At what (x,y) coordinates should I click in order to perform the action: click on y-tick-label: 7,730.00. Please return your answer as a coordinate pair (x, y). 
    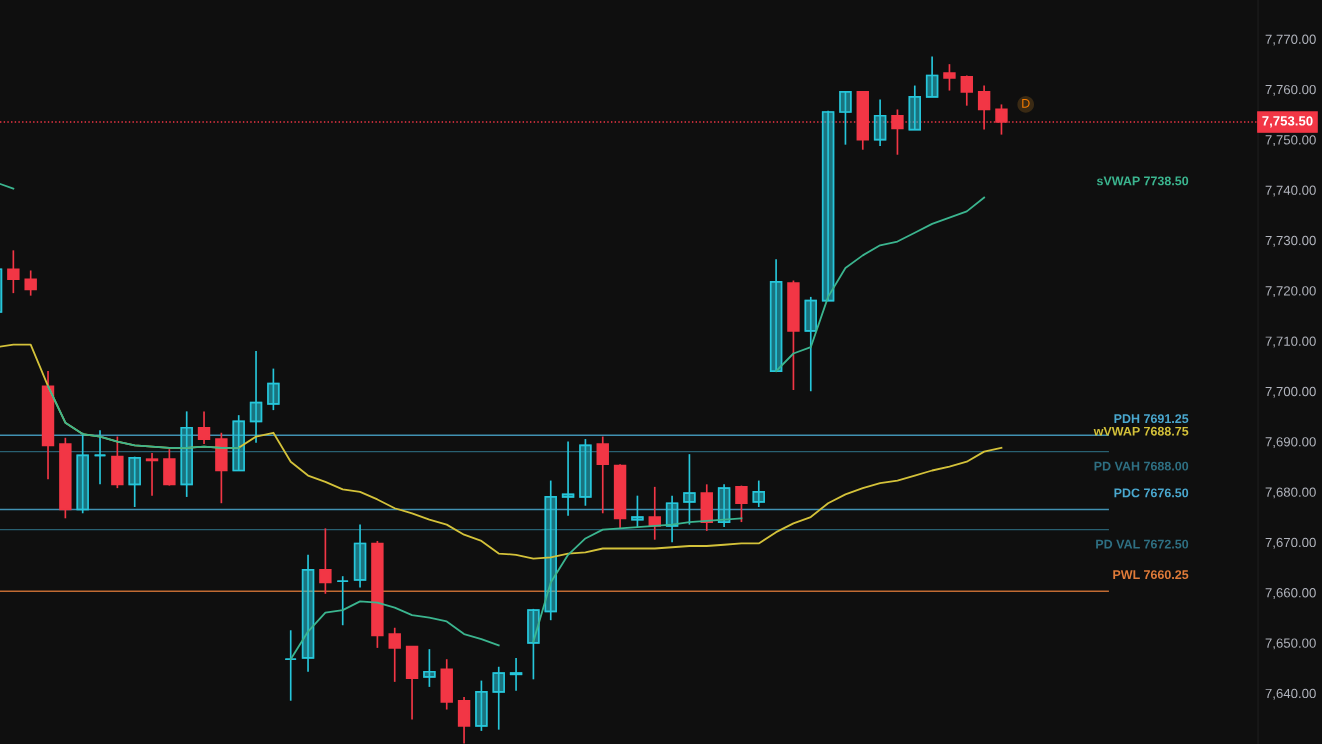
    Looking at the image, I should click on (1290, 241).